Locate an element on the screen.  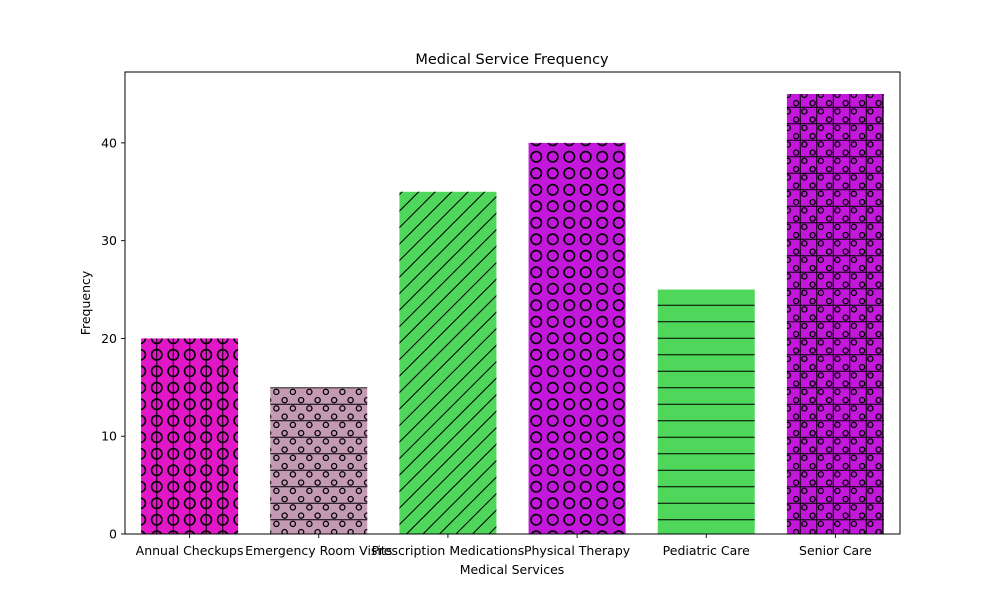
y-tick-label: 40 is located at coordinates (109, 142).